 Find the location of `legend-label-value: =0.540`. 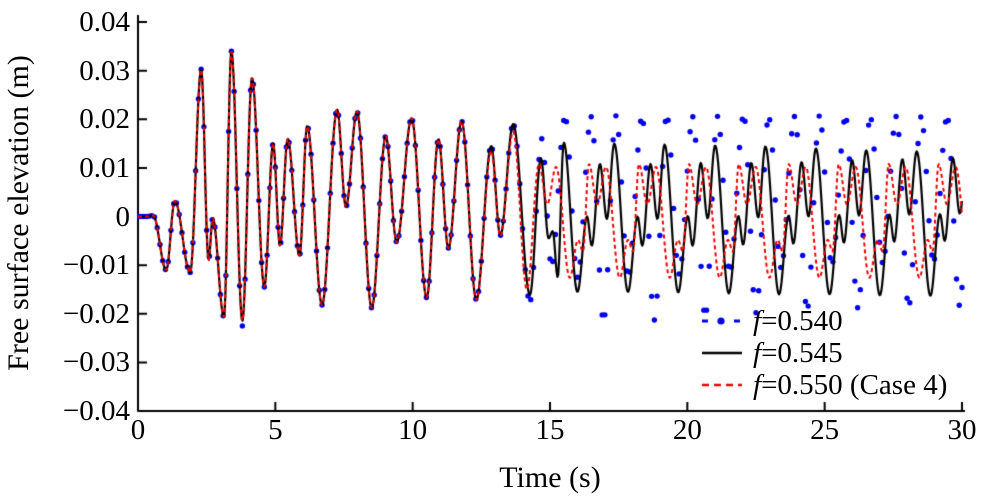

legend-label-value: =0.540 is located at coordinates (802, 320).